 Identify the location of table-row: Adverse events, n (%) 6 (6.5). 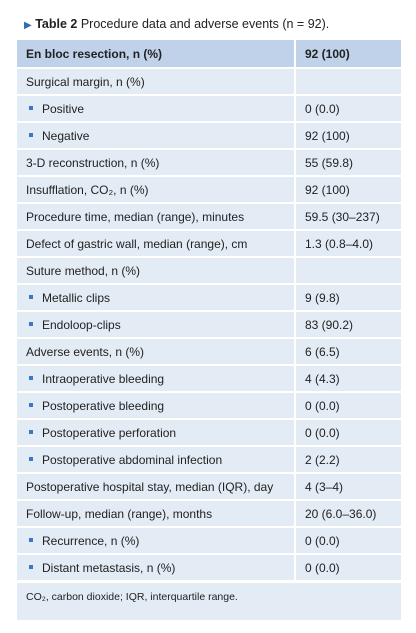
(209, 352).